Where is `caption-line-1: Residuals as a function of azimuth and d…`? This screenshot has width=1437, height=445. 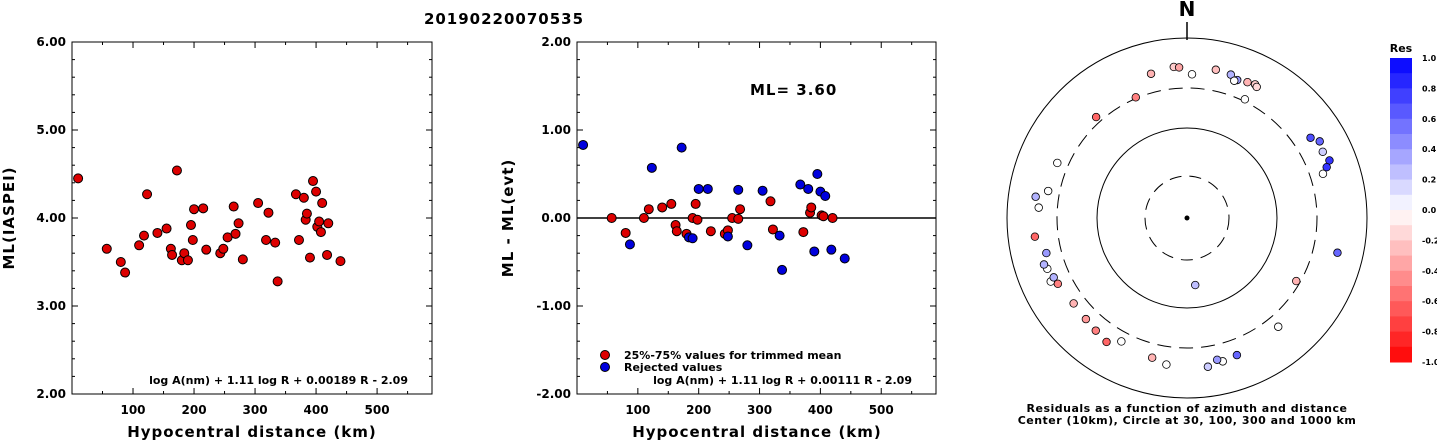 caption-line-1: Residuals as a function of azimuth and d… is located at coordinates (1187, 408).